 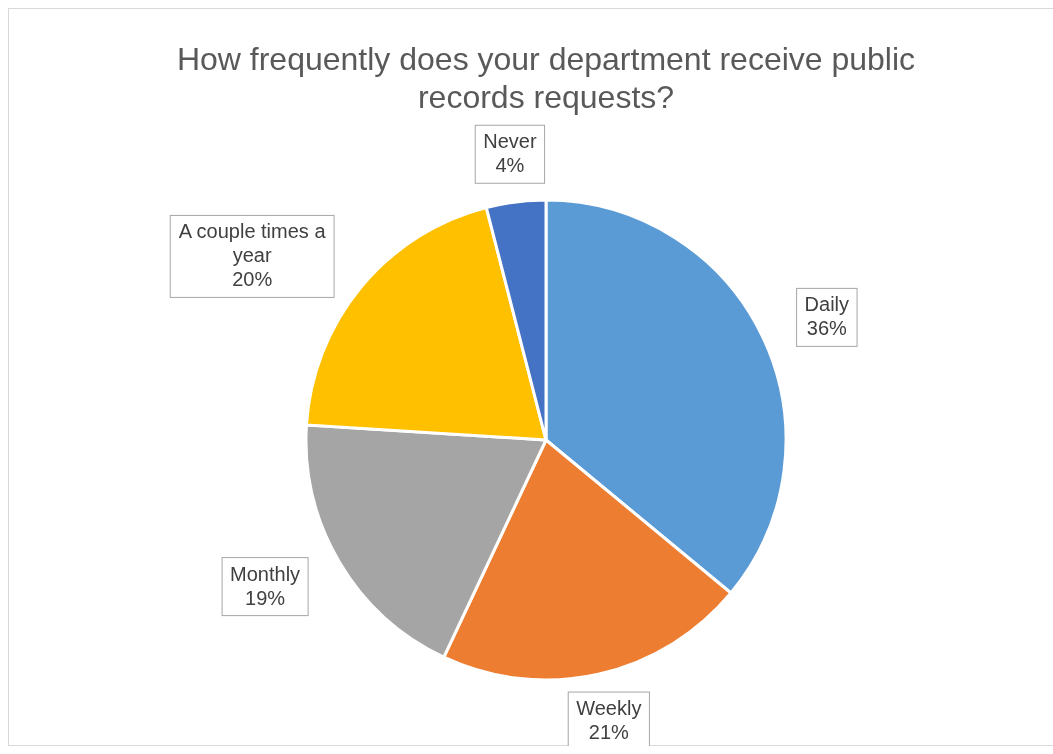 I want to click on data-label: 21%, so click(x=609, y=732).